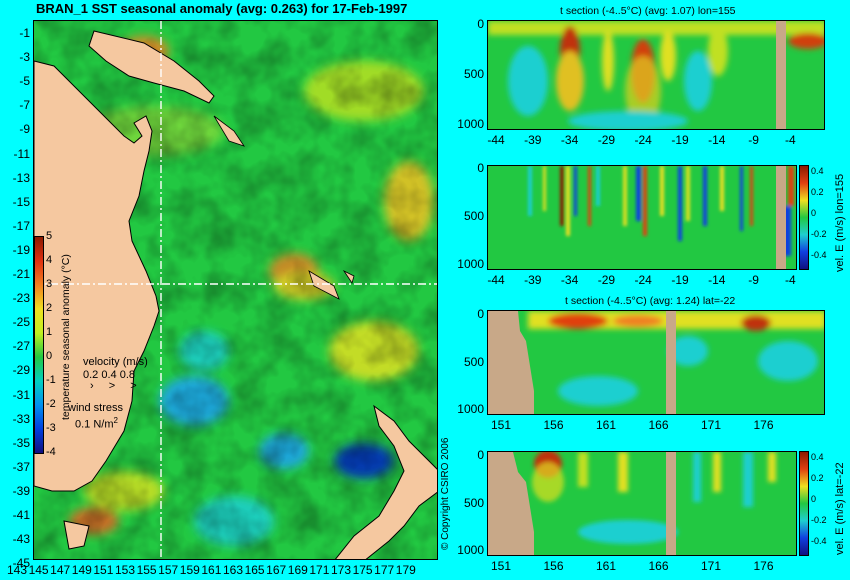  Describe the element at coordinates (21, 249) in the screenshot. I see `map-lat-label: -19` at that location.